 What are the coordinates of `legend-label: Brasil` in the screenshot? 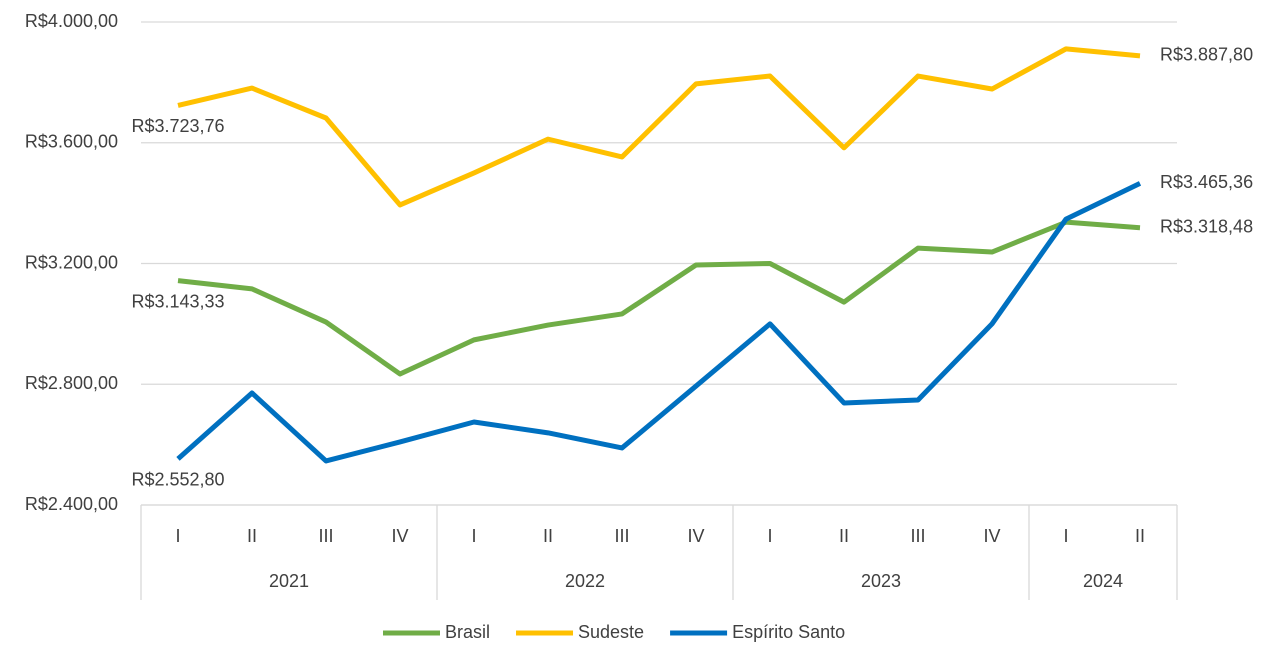 It's located at (467, 632).